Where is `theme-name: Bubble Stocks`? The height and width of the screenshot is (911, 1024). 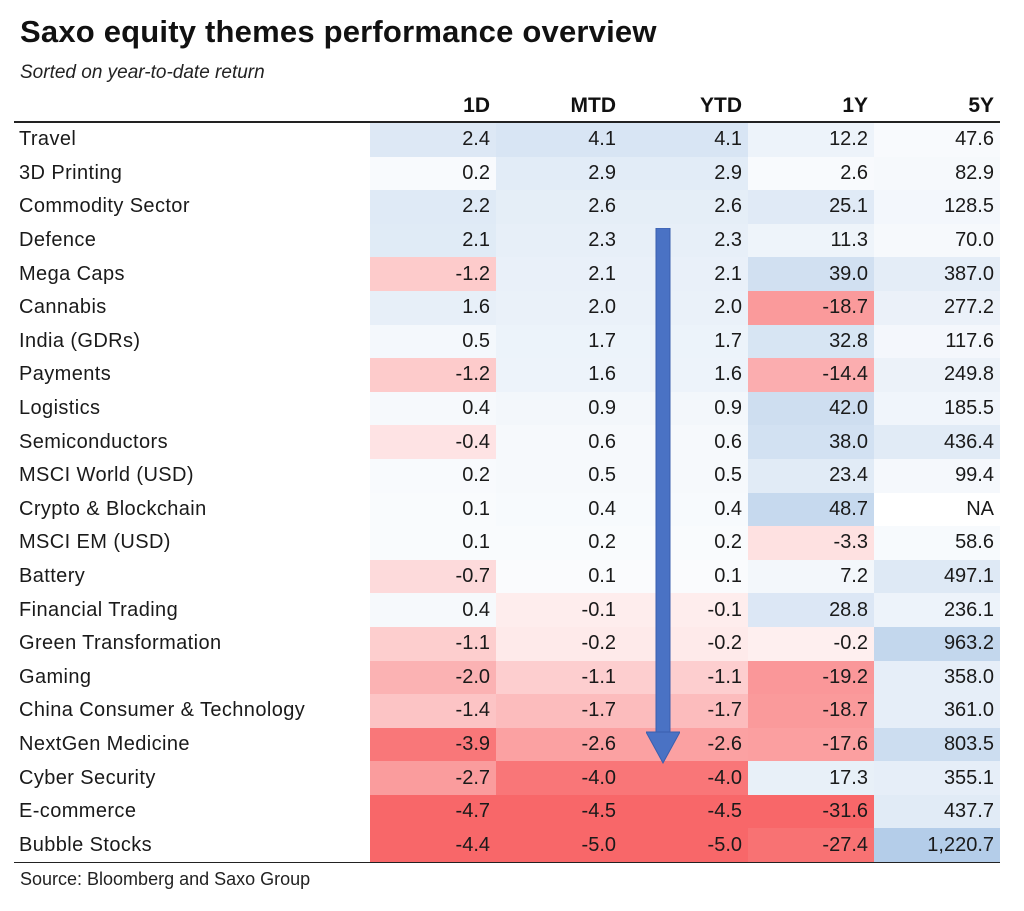
theme-name: Bubble Stocks is located at coordinates (192, 846).